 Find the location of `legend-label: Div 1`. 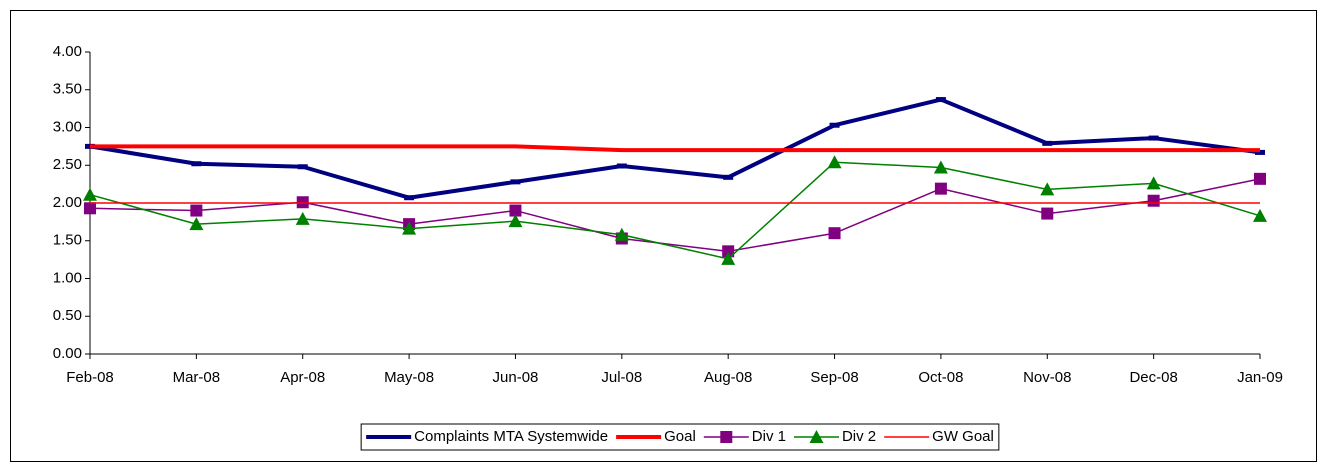

legend-label: Div 1 is located at coordinates (769, 436).